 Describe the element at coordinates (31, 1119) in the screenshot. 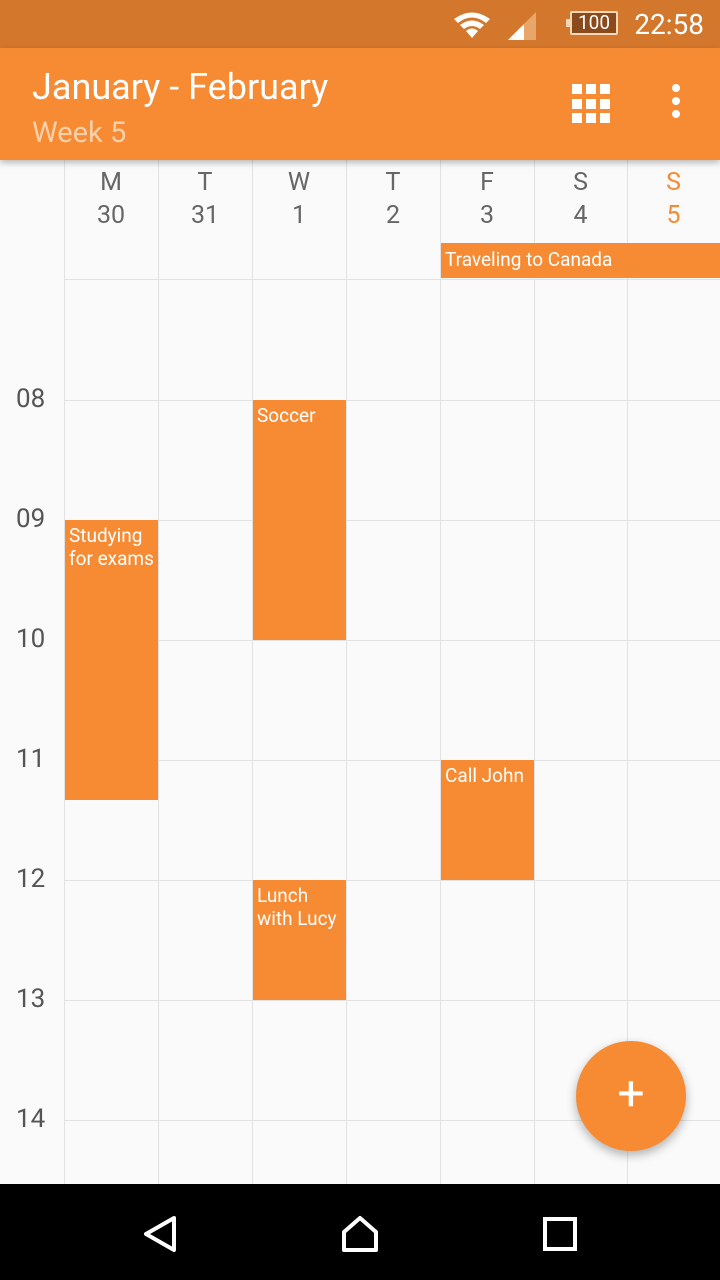

I see `hour-label: 14` at that location.